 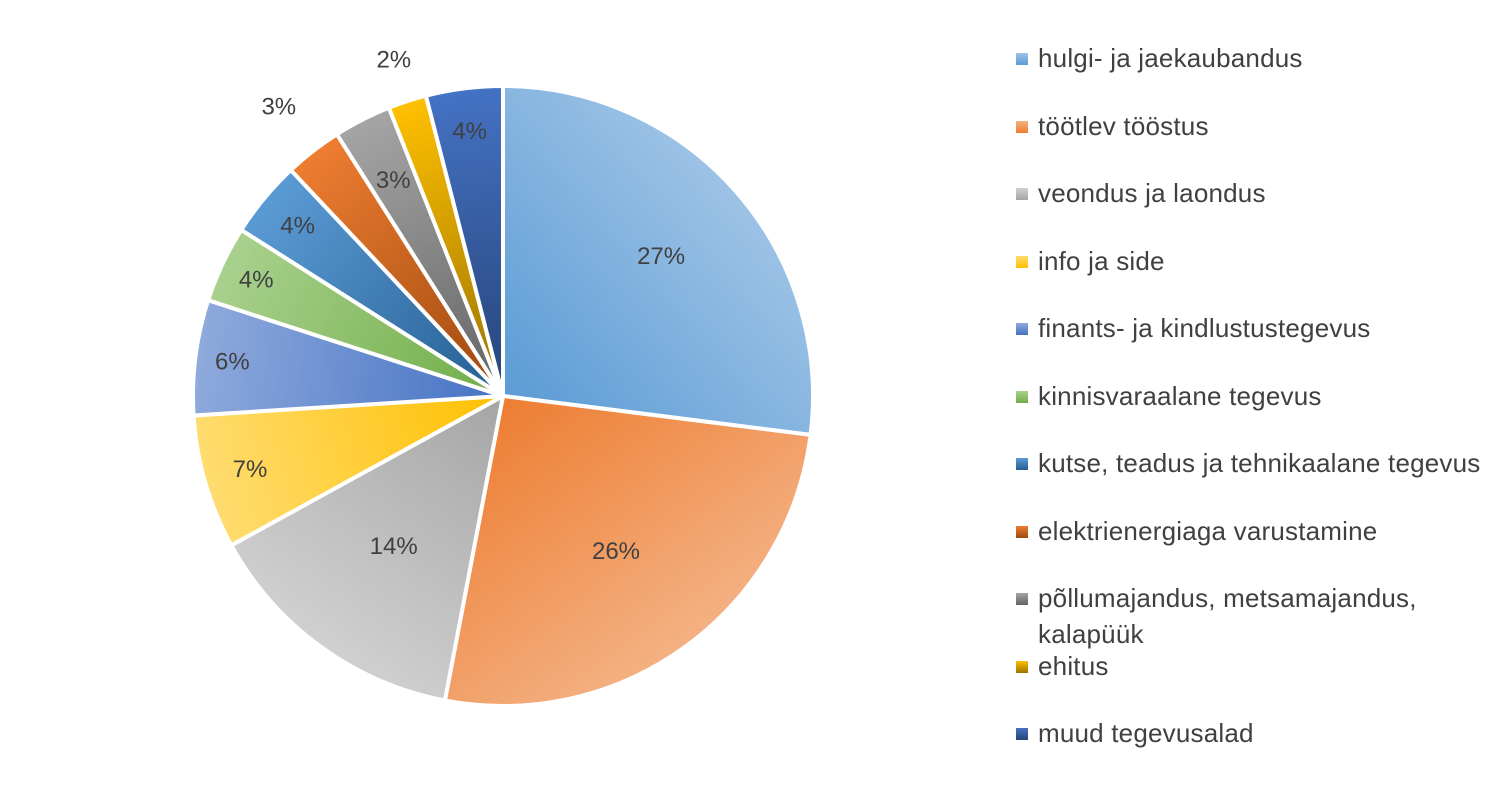 What do you see at coordinates (1259, 463) in the screenshot?
I see `legend-label: kutse, teadus ja tehnikaalane tegevus` at bounding box center [1259, 463].